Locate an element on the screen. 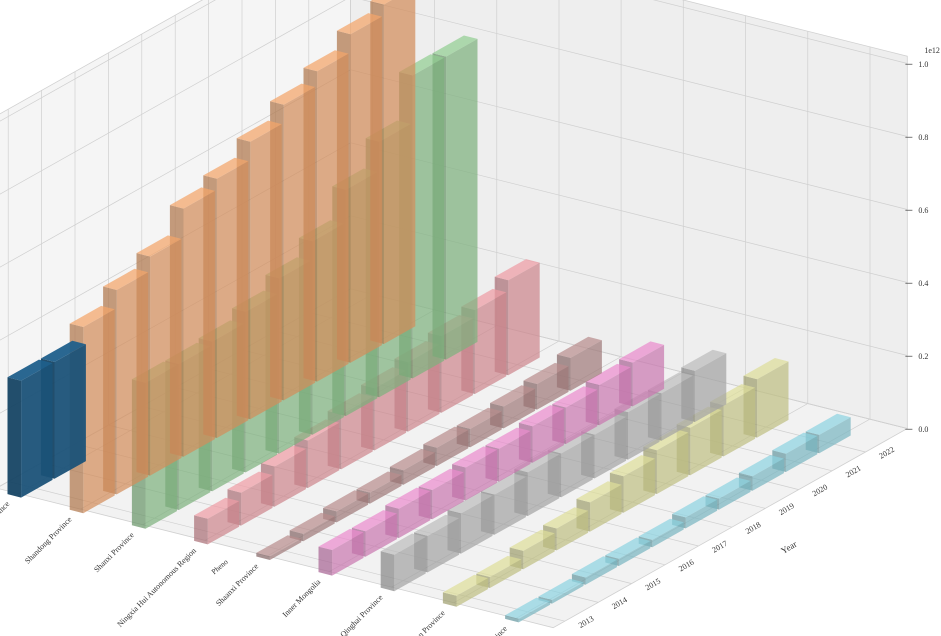 This screenshot has height=636, width=941. z-tick-label: 0.2 is located at coordinates (923, 356).